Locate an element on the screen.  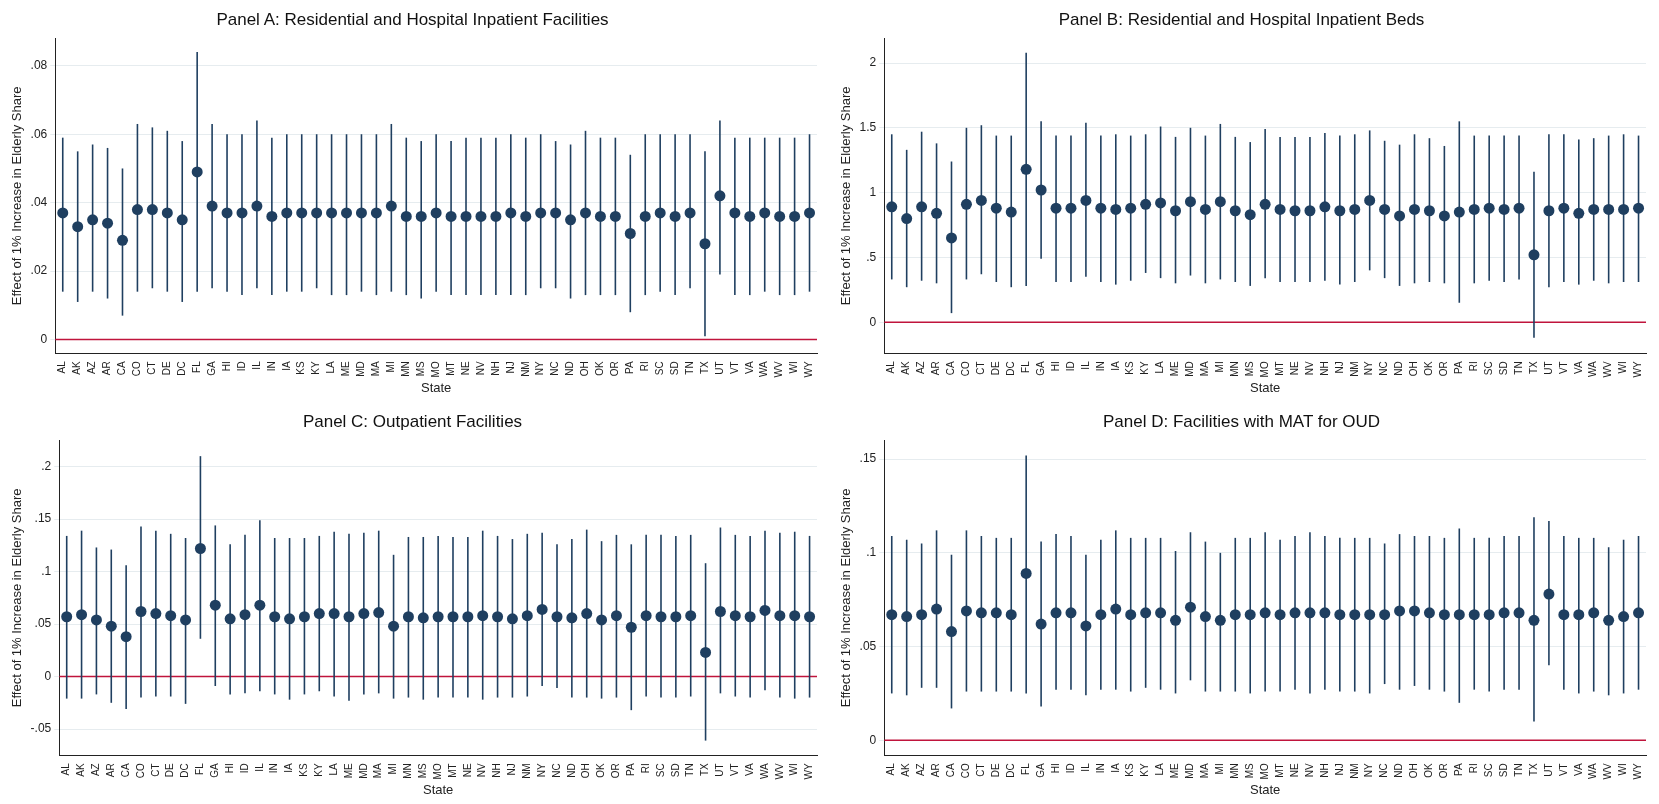
x-tick-label: MS is located at coordinates (1249, 770).